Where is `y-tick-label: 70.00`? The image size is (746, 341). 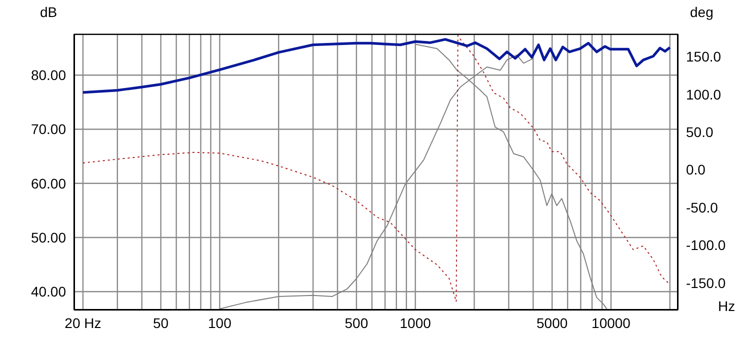
y-tick-label: 70.00 is located at coordinates (48, 129).